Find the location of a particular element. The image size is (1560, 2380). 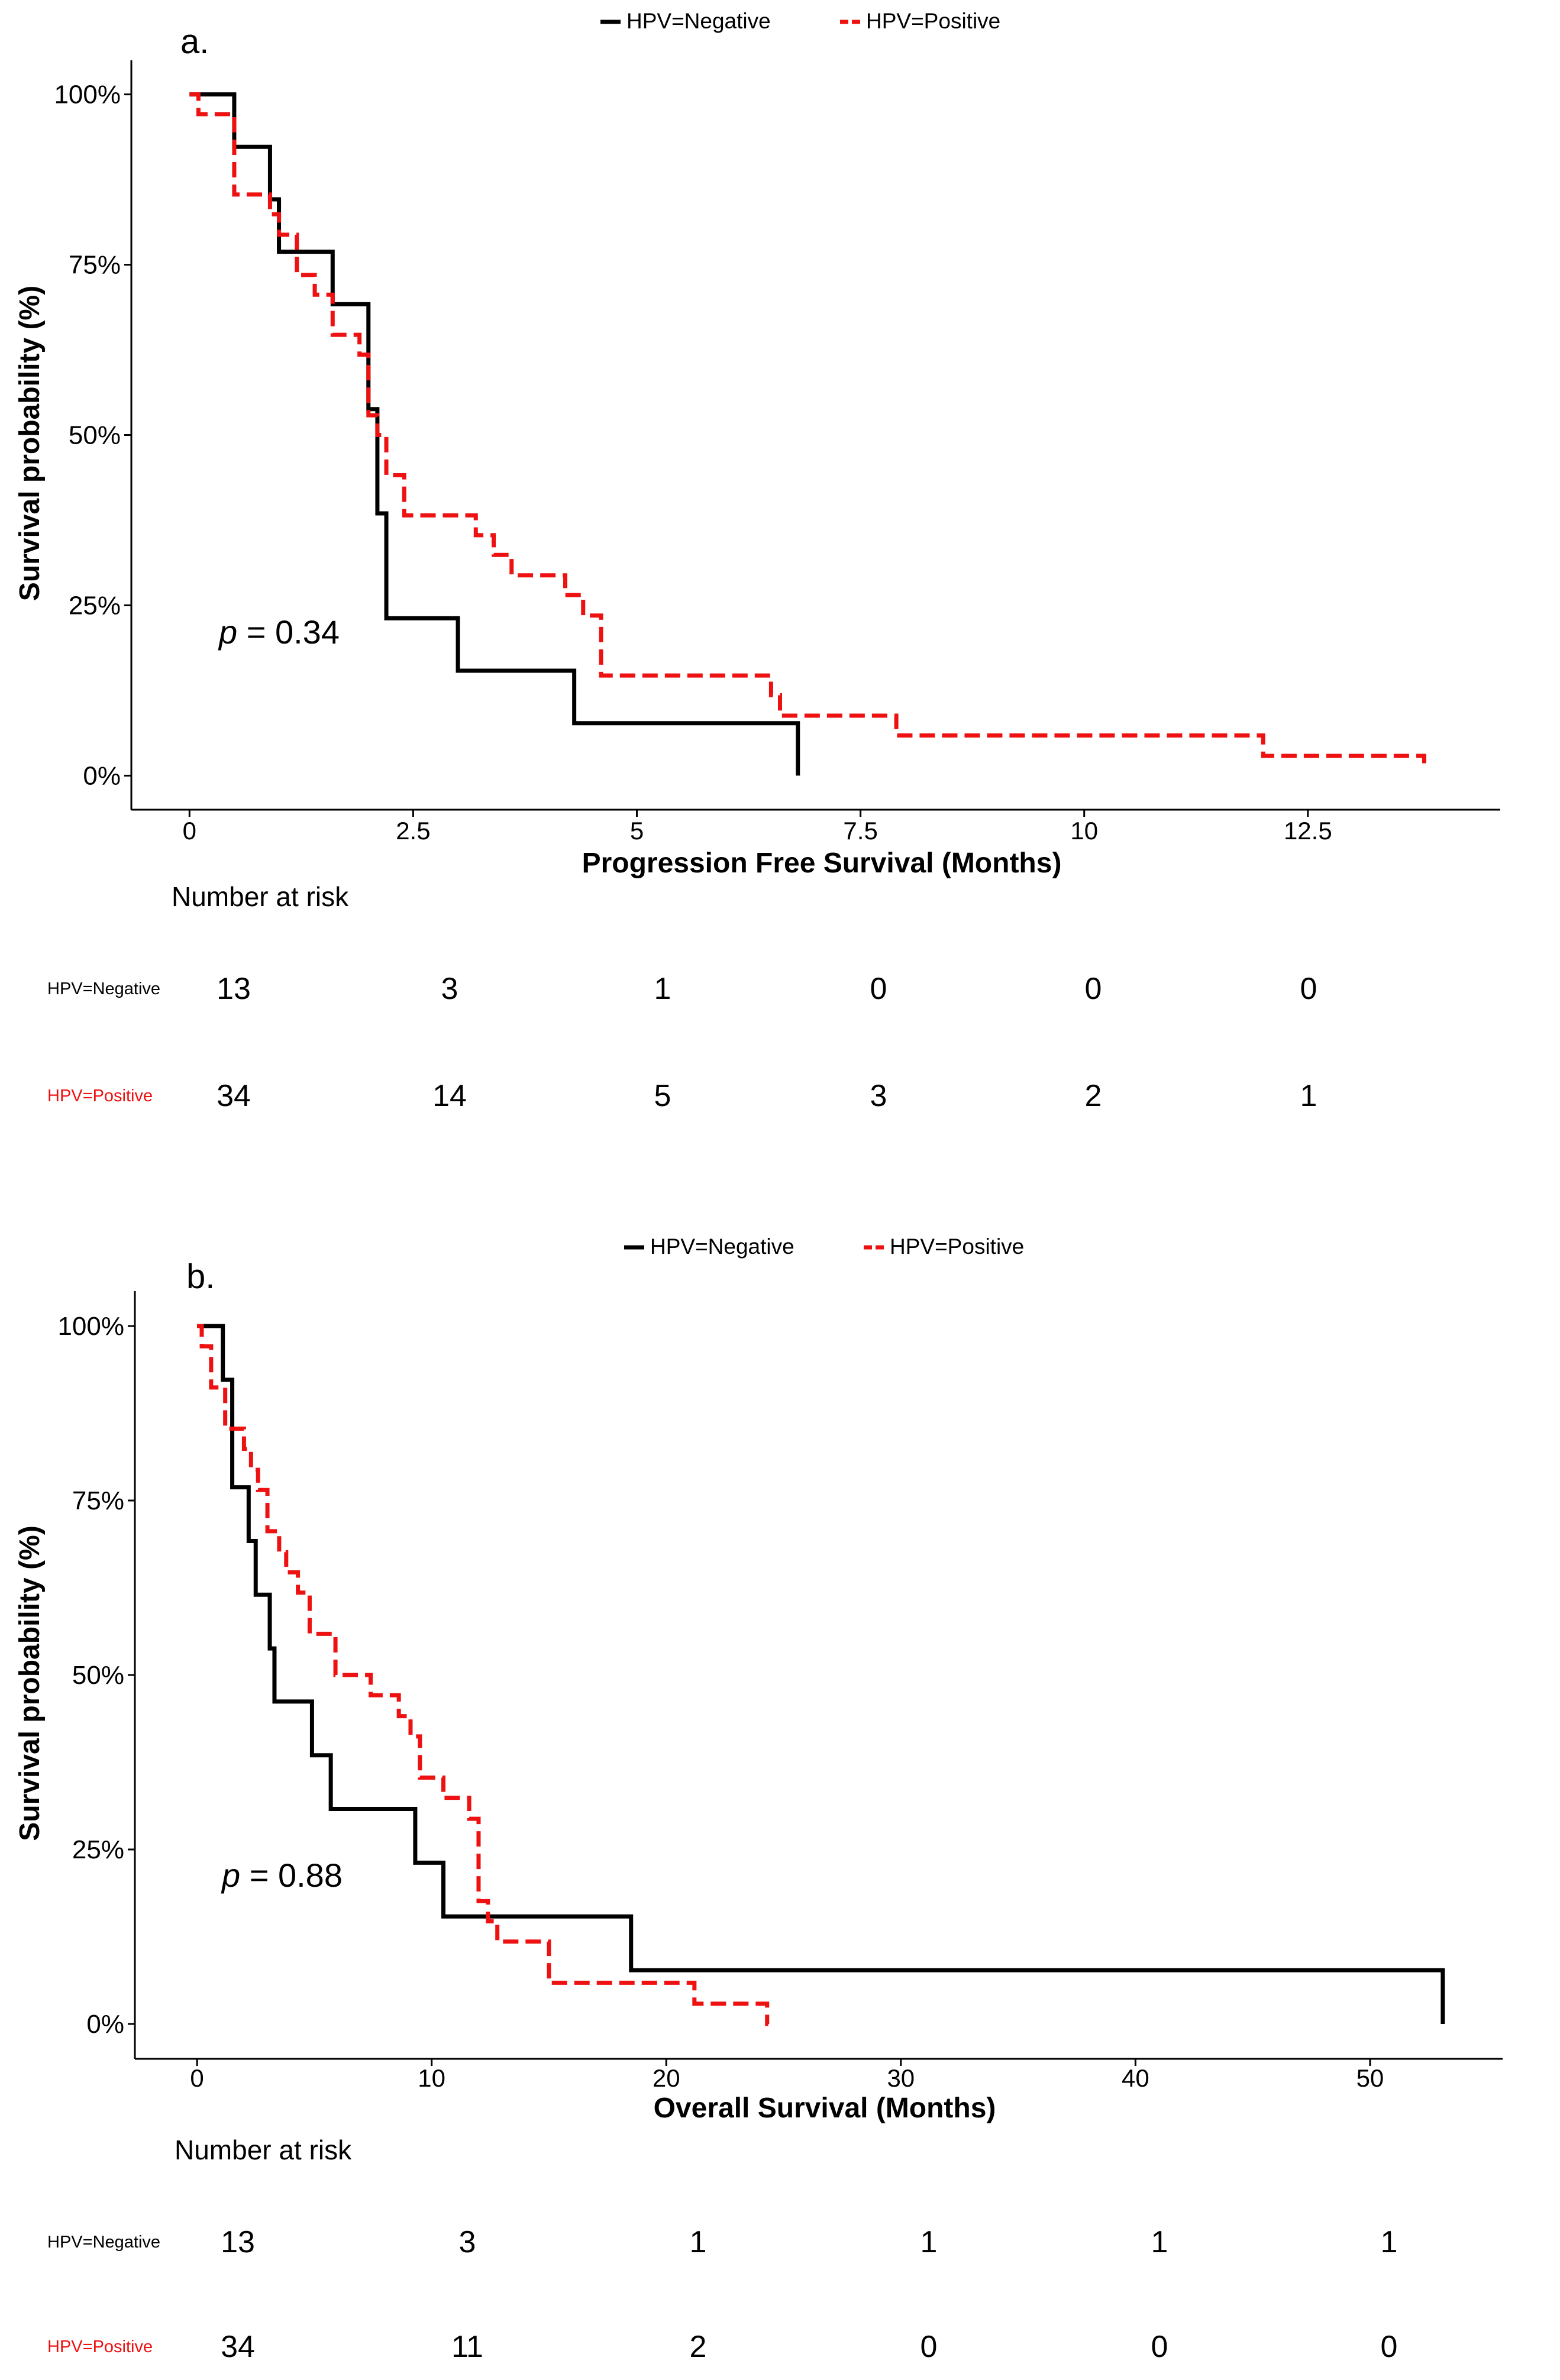

x-axis-title: Overall Survival (Months) is located at coordinates (825, 2108).